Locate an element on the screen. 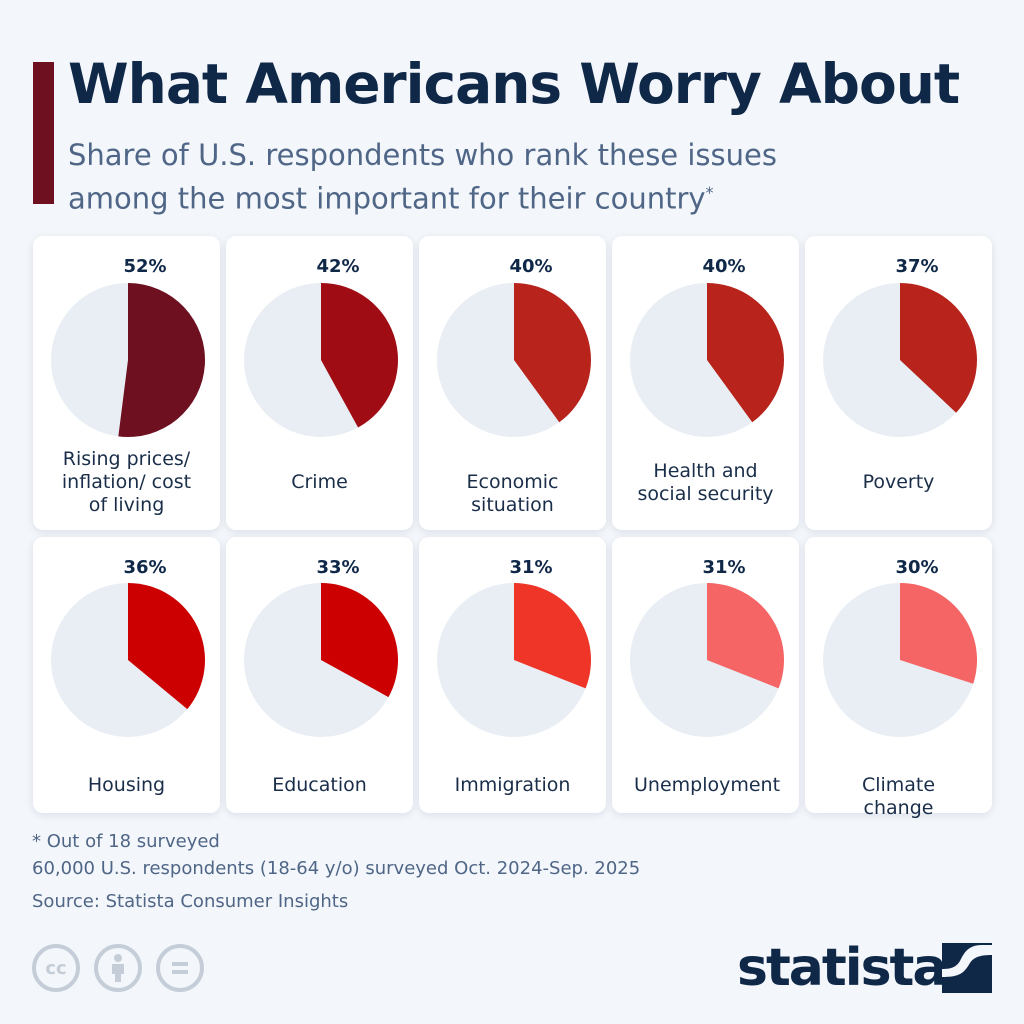 This screenshot has width=1024, height=1024. percent-label: 37% is located at coordinates (917, 266).